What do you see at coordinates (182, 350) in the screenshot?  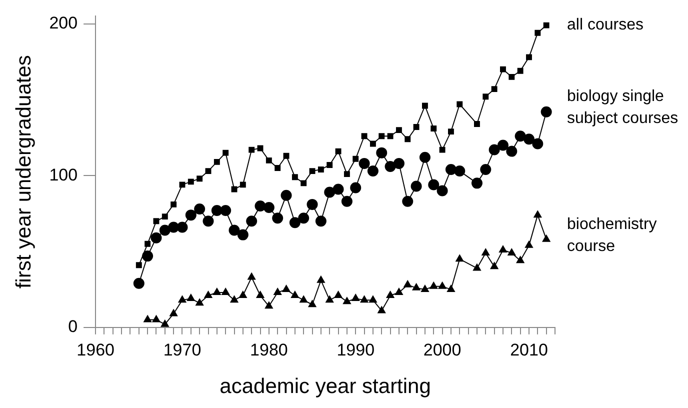 I see `x-tick-label: 1970` at bounding box center [182, 350].